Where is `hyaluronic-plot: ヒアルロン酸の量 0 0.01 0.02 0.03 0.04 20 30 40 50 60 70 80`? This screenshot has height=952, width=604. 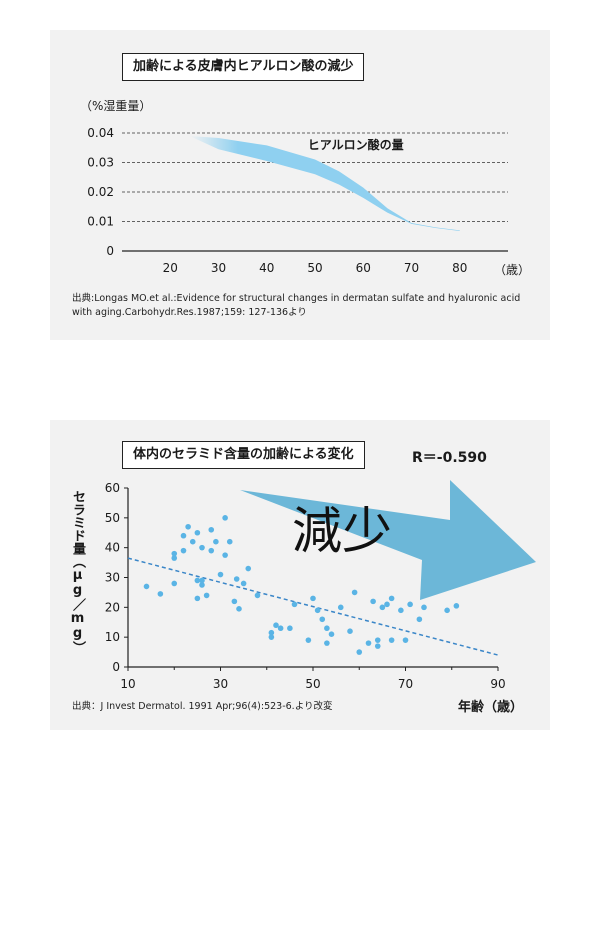
hyaluronic-plot: ヒアルロン酸の量 0 0.01 0.02 0.03 0.04 20 30 40 50 60 70 80 is located at coordinates (297, 200).